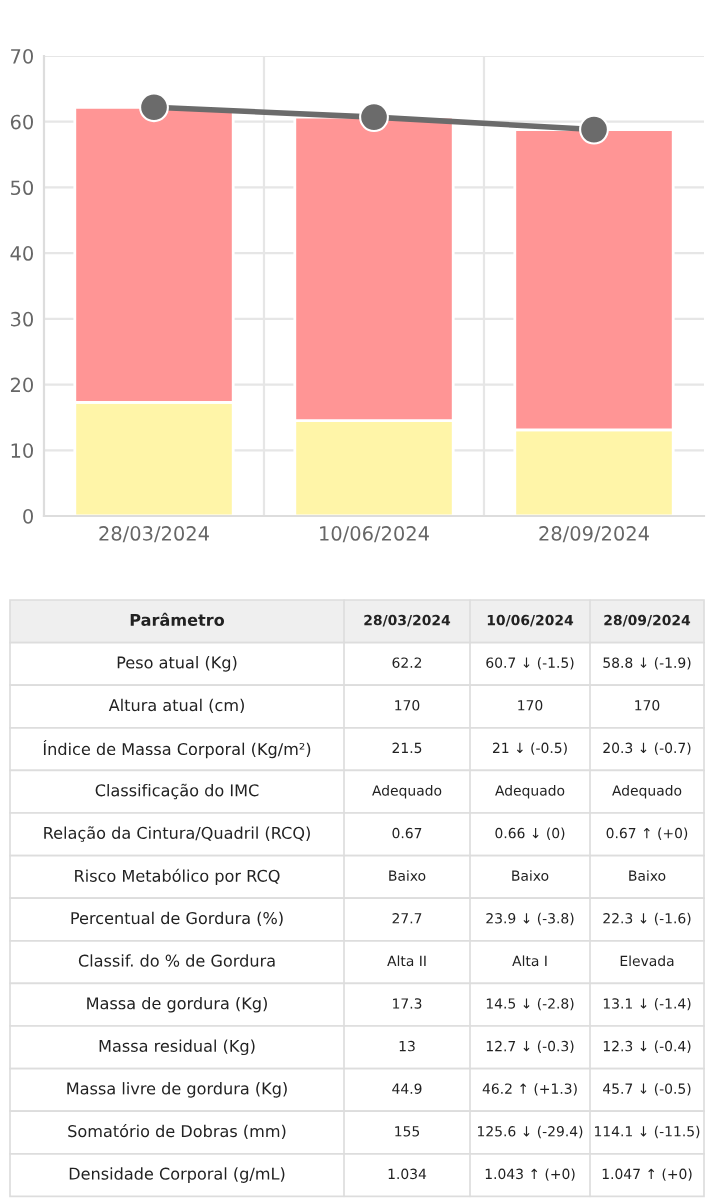  Describe the element at coordinates (22, 319) in the screenshot. I see `y-tick-label: 30` at that location.